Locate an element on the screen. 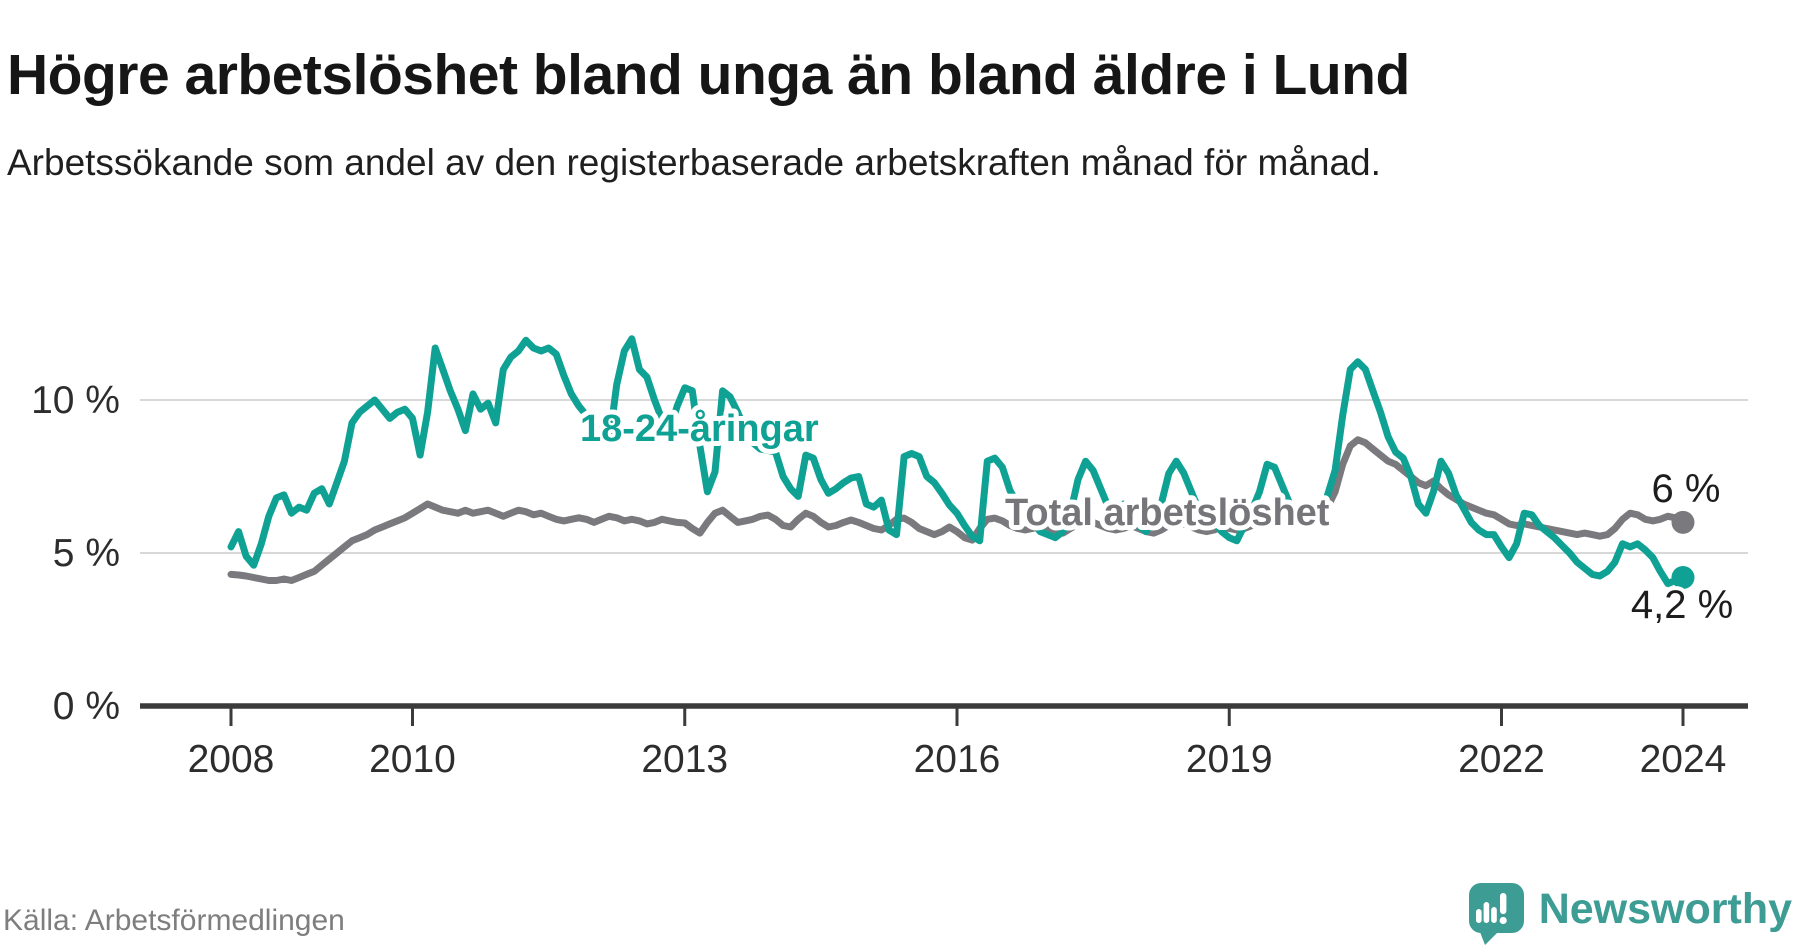 The width and height of the screenshot is (1800, 948). end-dot-total is located at coordinates (1683, 522).